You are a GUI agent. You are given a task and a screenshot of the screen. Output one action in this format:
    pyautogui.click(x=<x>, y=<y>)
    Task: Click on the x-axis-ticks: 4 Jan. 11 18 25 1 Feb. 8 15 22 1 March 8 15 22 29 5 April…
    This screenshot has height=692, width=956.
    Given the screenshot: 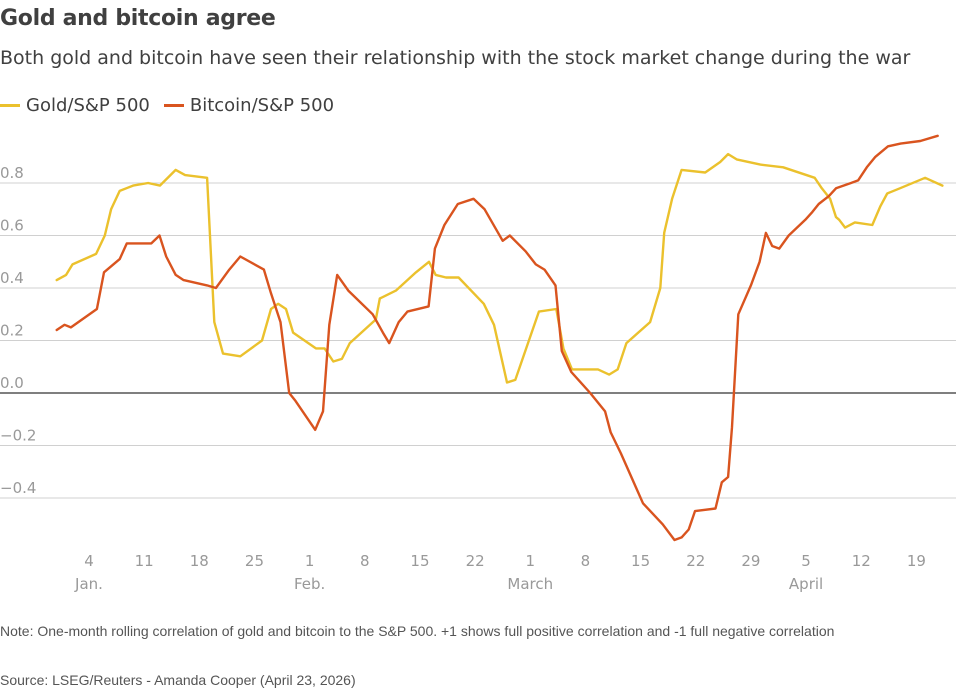 What is the action you would take?
    pyautogui.click(x=500, y=572)
    